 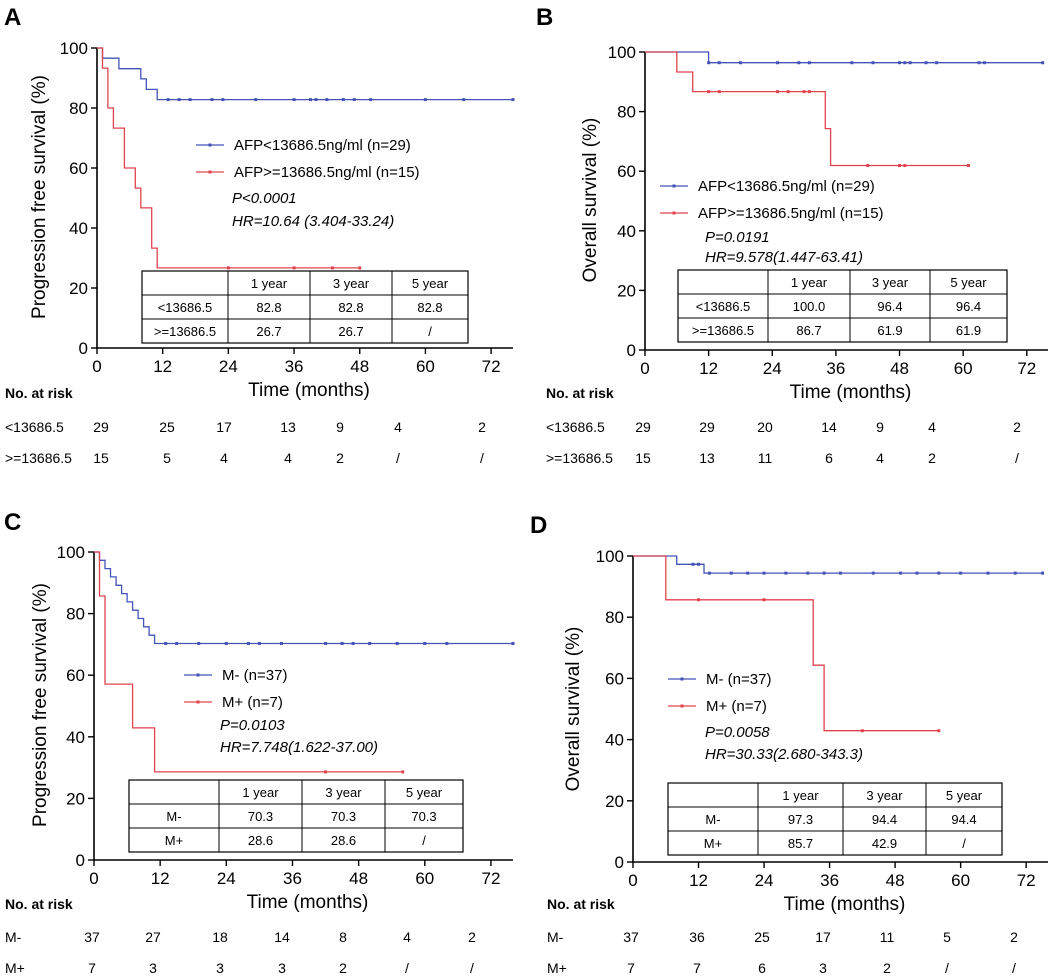 What do you see at coordinates (224, 427) in the screenshot?
I see `panel-a-risk-value: 17` at bounding box center [224, 427].